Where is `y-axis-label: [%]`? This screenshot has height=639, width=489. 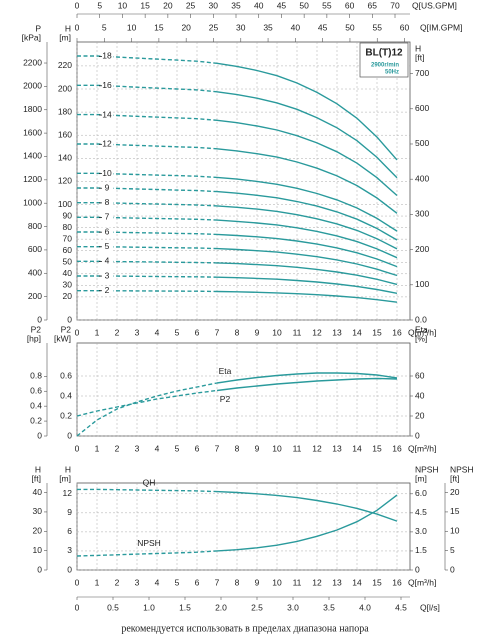 y-axis-label: [%] is located at coordinates (421, 338).